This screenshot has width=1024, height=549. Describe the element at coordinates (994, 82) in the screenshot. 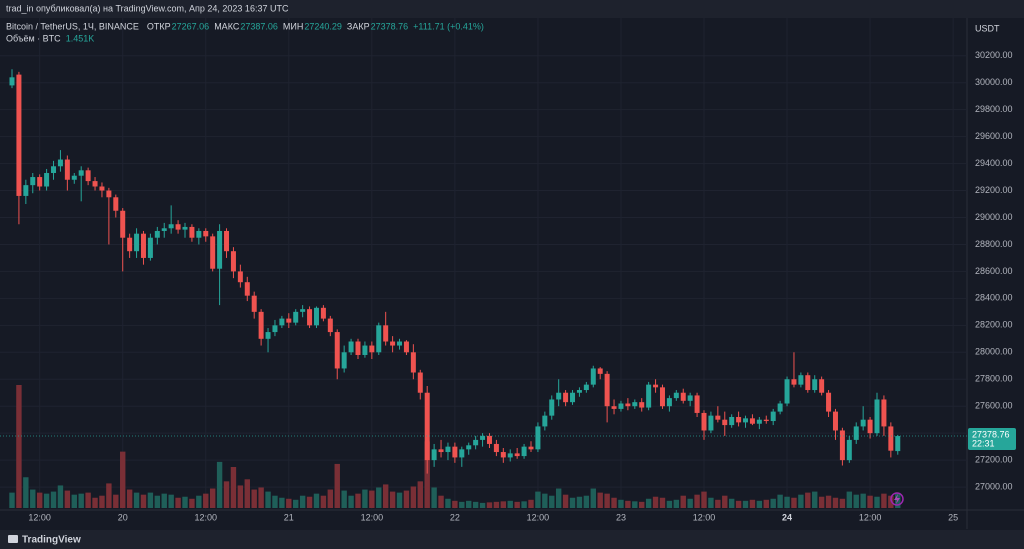

I see `y-tick-label: 30000.00` at that location.